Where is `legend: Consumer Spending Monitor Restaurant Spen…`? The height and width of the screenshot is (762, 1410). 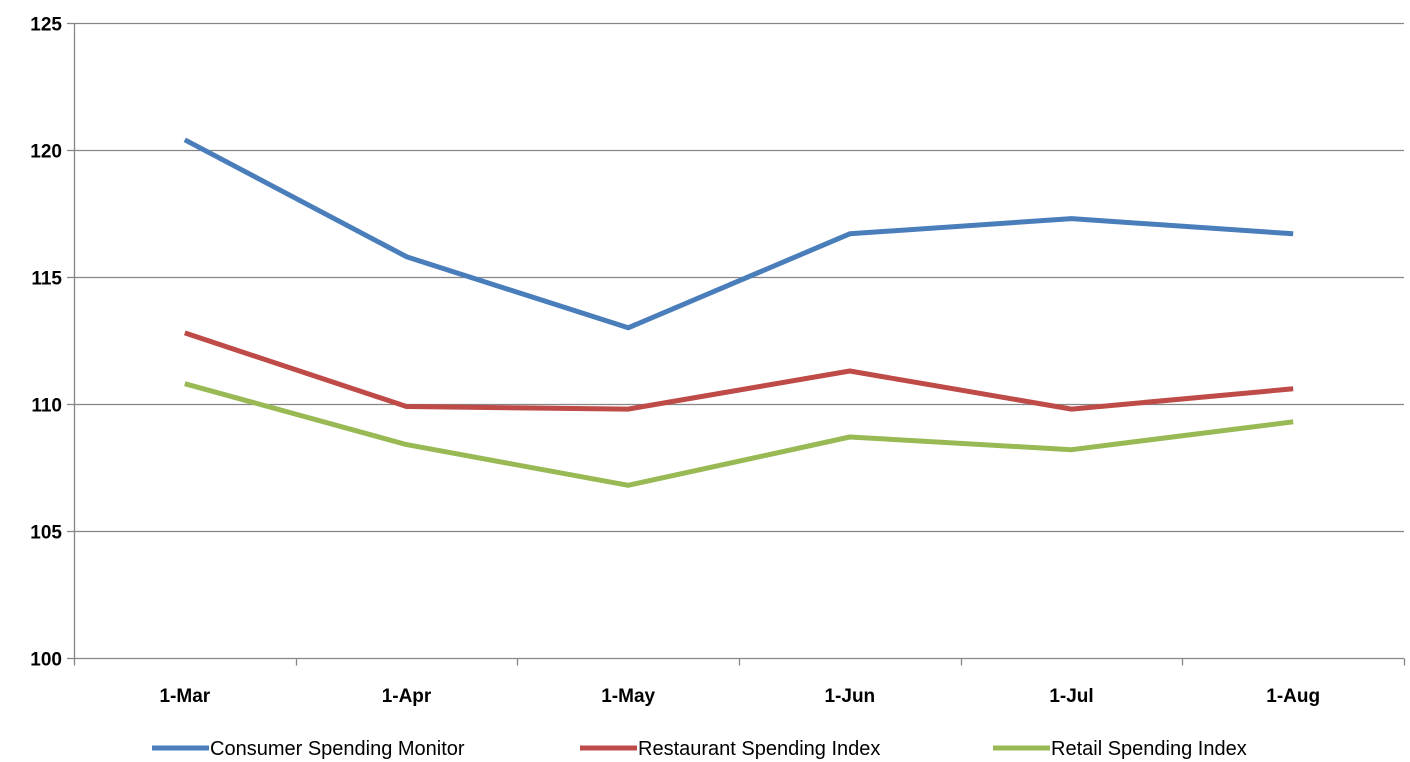
legend: Consumer Spending Monitor Restaurant Spen… is located at coordinates (699, 749).